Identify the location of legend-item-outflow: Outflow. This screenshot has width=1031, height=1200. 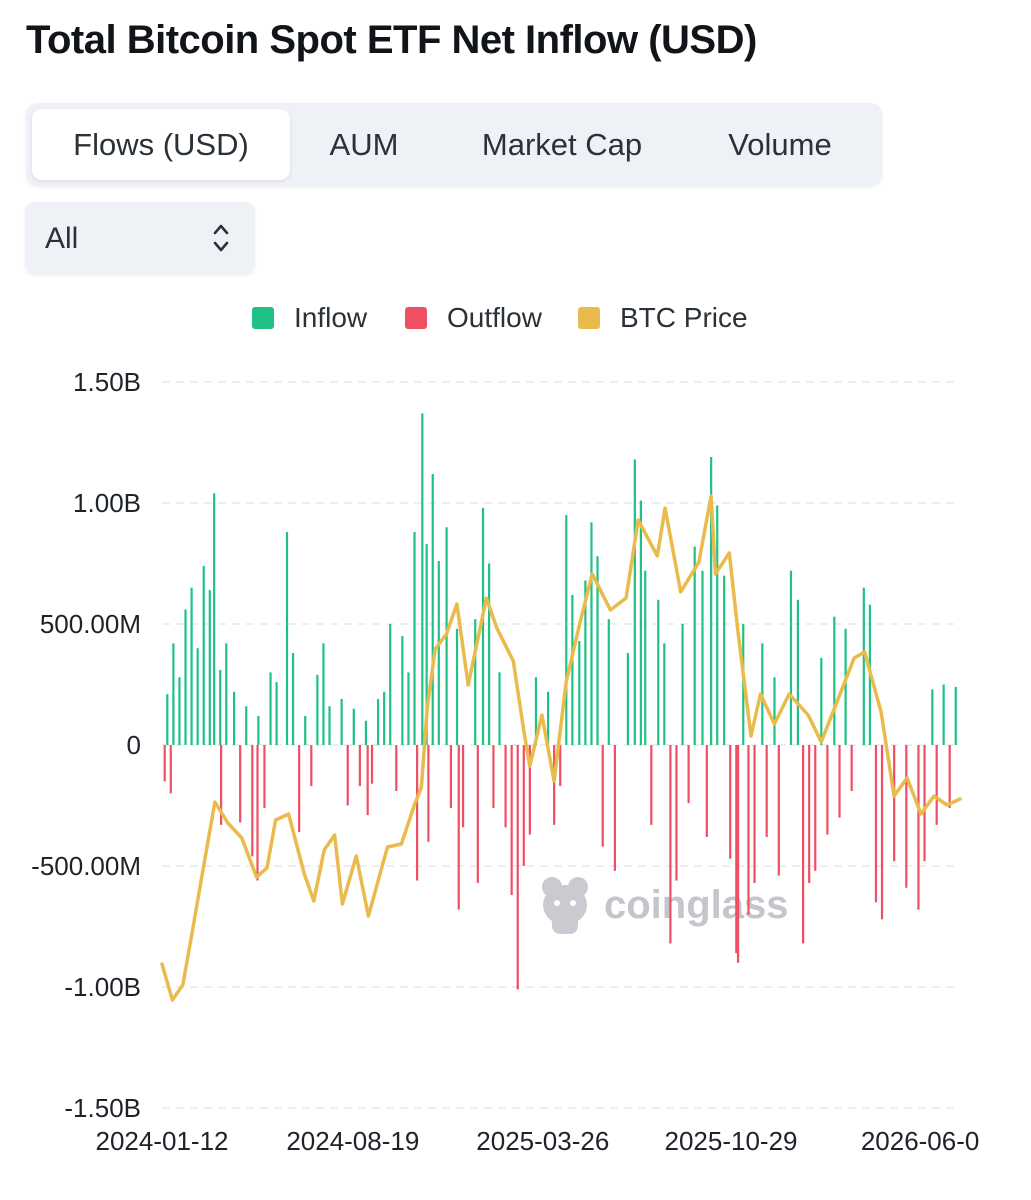
(473, 318).